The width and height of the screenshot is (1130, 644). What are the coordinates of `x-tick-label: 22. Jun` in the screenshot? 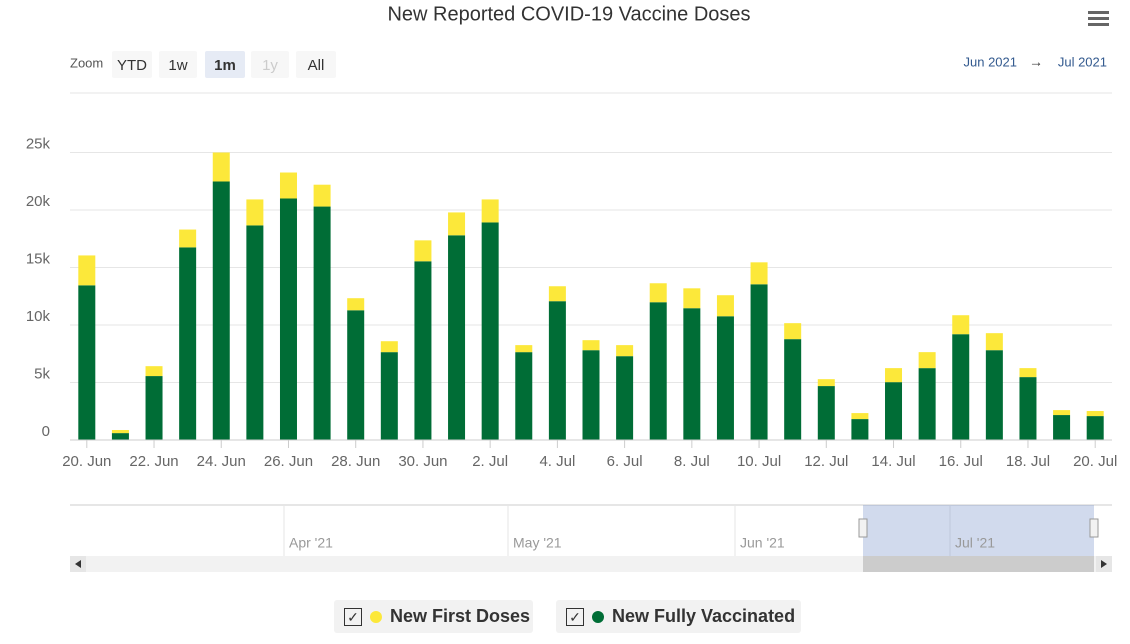 It's located at (153, 461).